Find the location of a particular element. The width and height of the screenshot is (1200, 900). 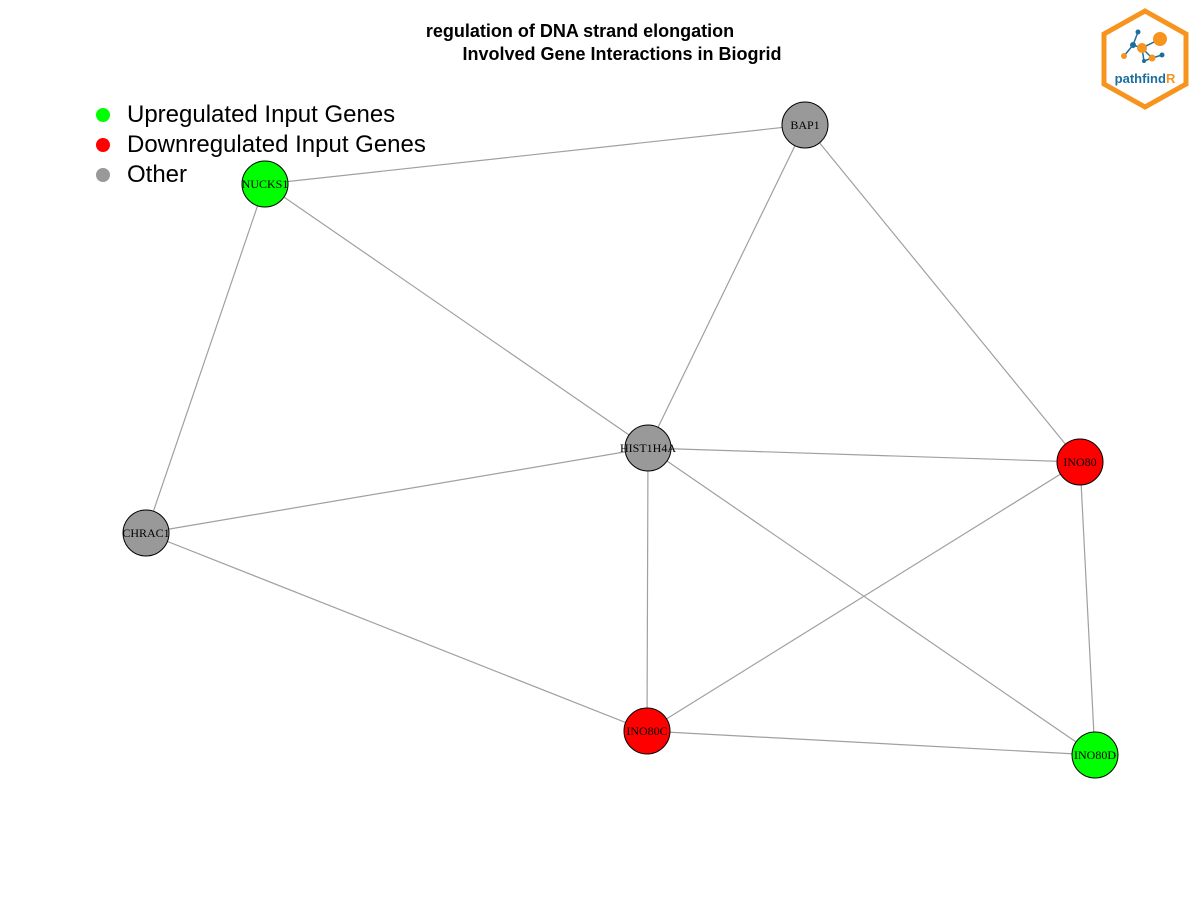

node-circle-ino80d is located at coordinates (1095, 755).